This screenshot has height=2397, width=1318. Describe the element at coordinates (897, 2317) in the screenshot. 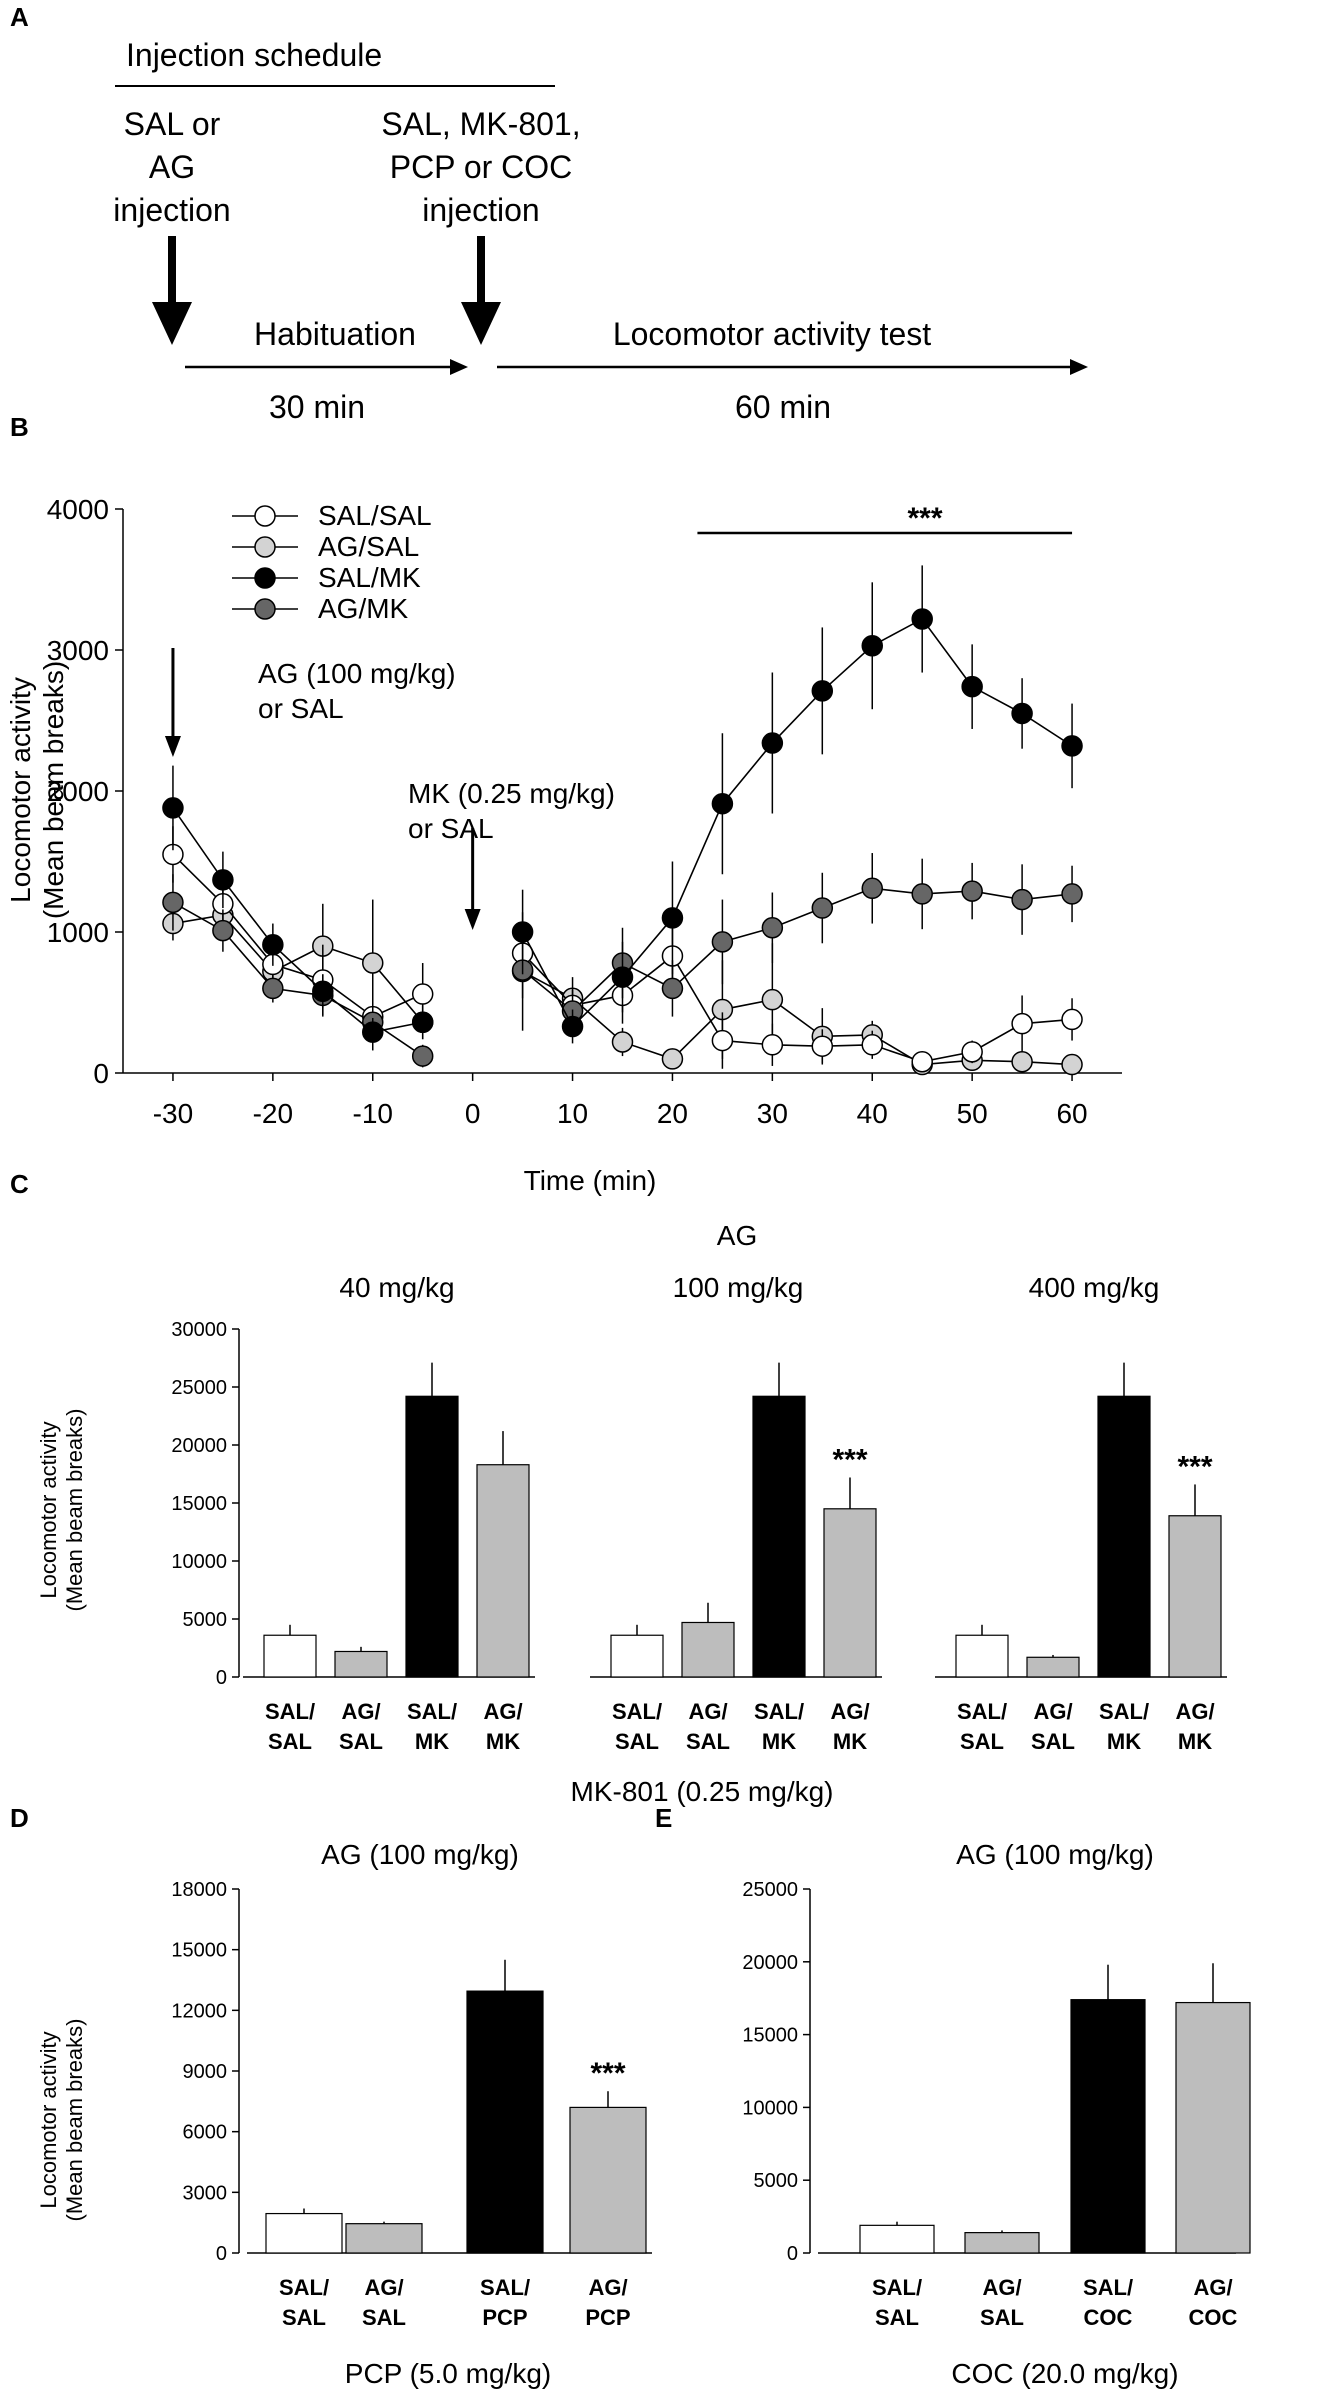

I see `panel-e-category-line2: SAL` at that location.